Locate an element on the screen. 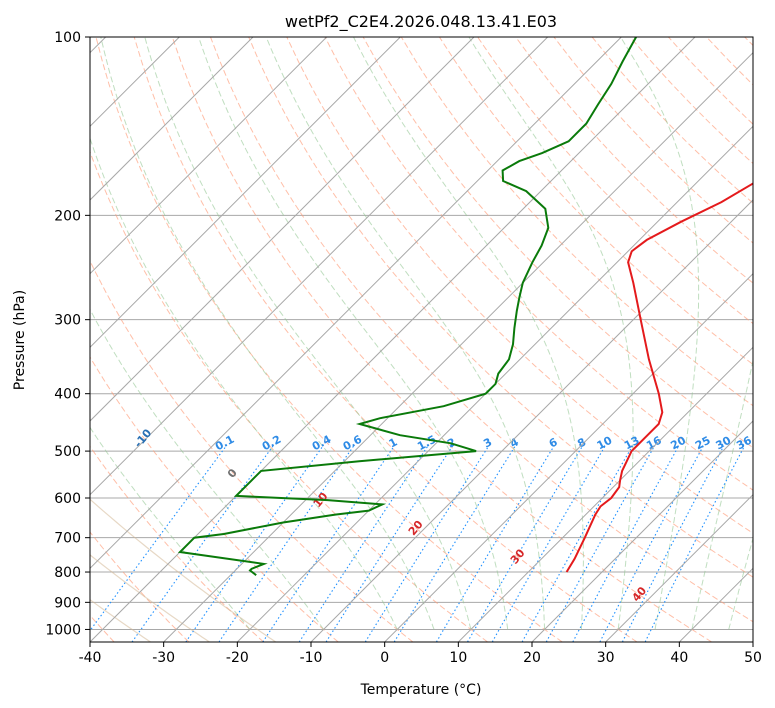 Image resolution: width=775 pixels, height=708 pixels. x-tick-label: 0 is located at coordinates (384, 658).